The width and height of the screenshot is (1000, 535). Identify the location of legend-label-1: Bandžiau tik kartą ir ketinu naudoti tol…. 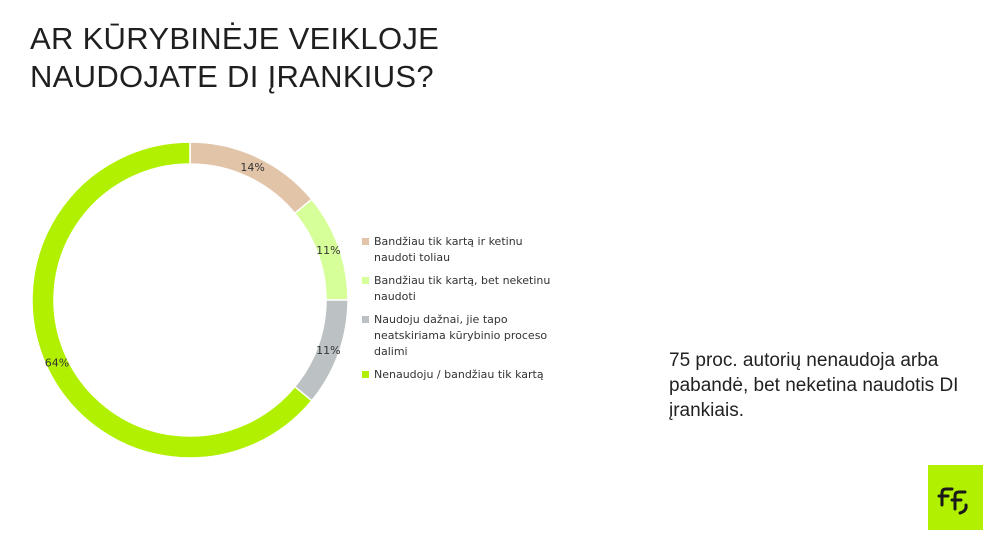
(448, 249).